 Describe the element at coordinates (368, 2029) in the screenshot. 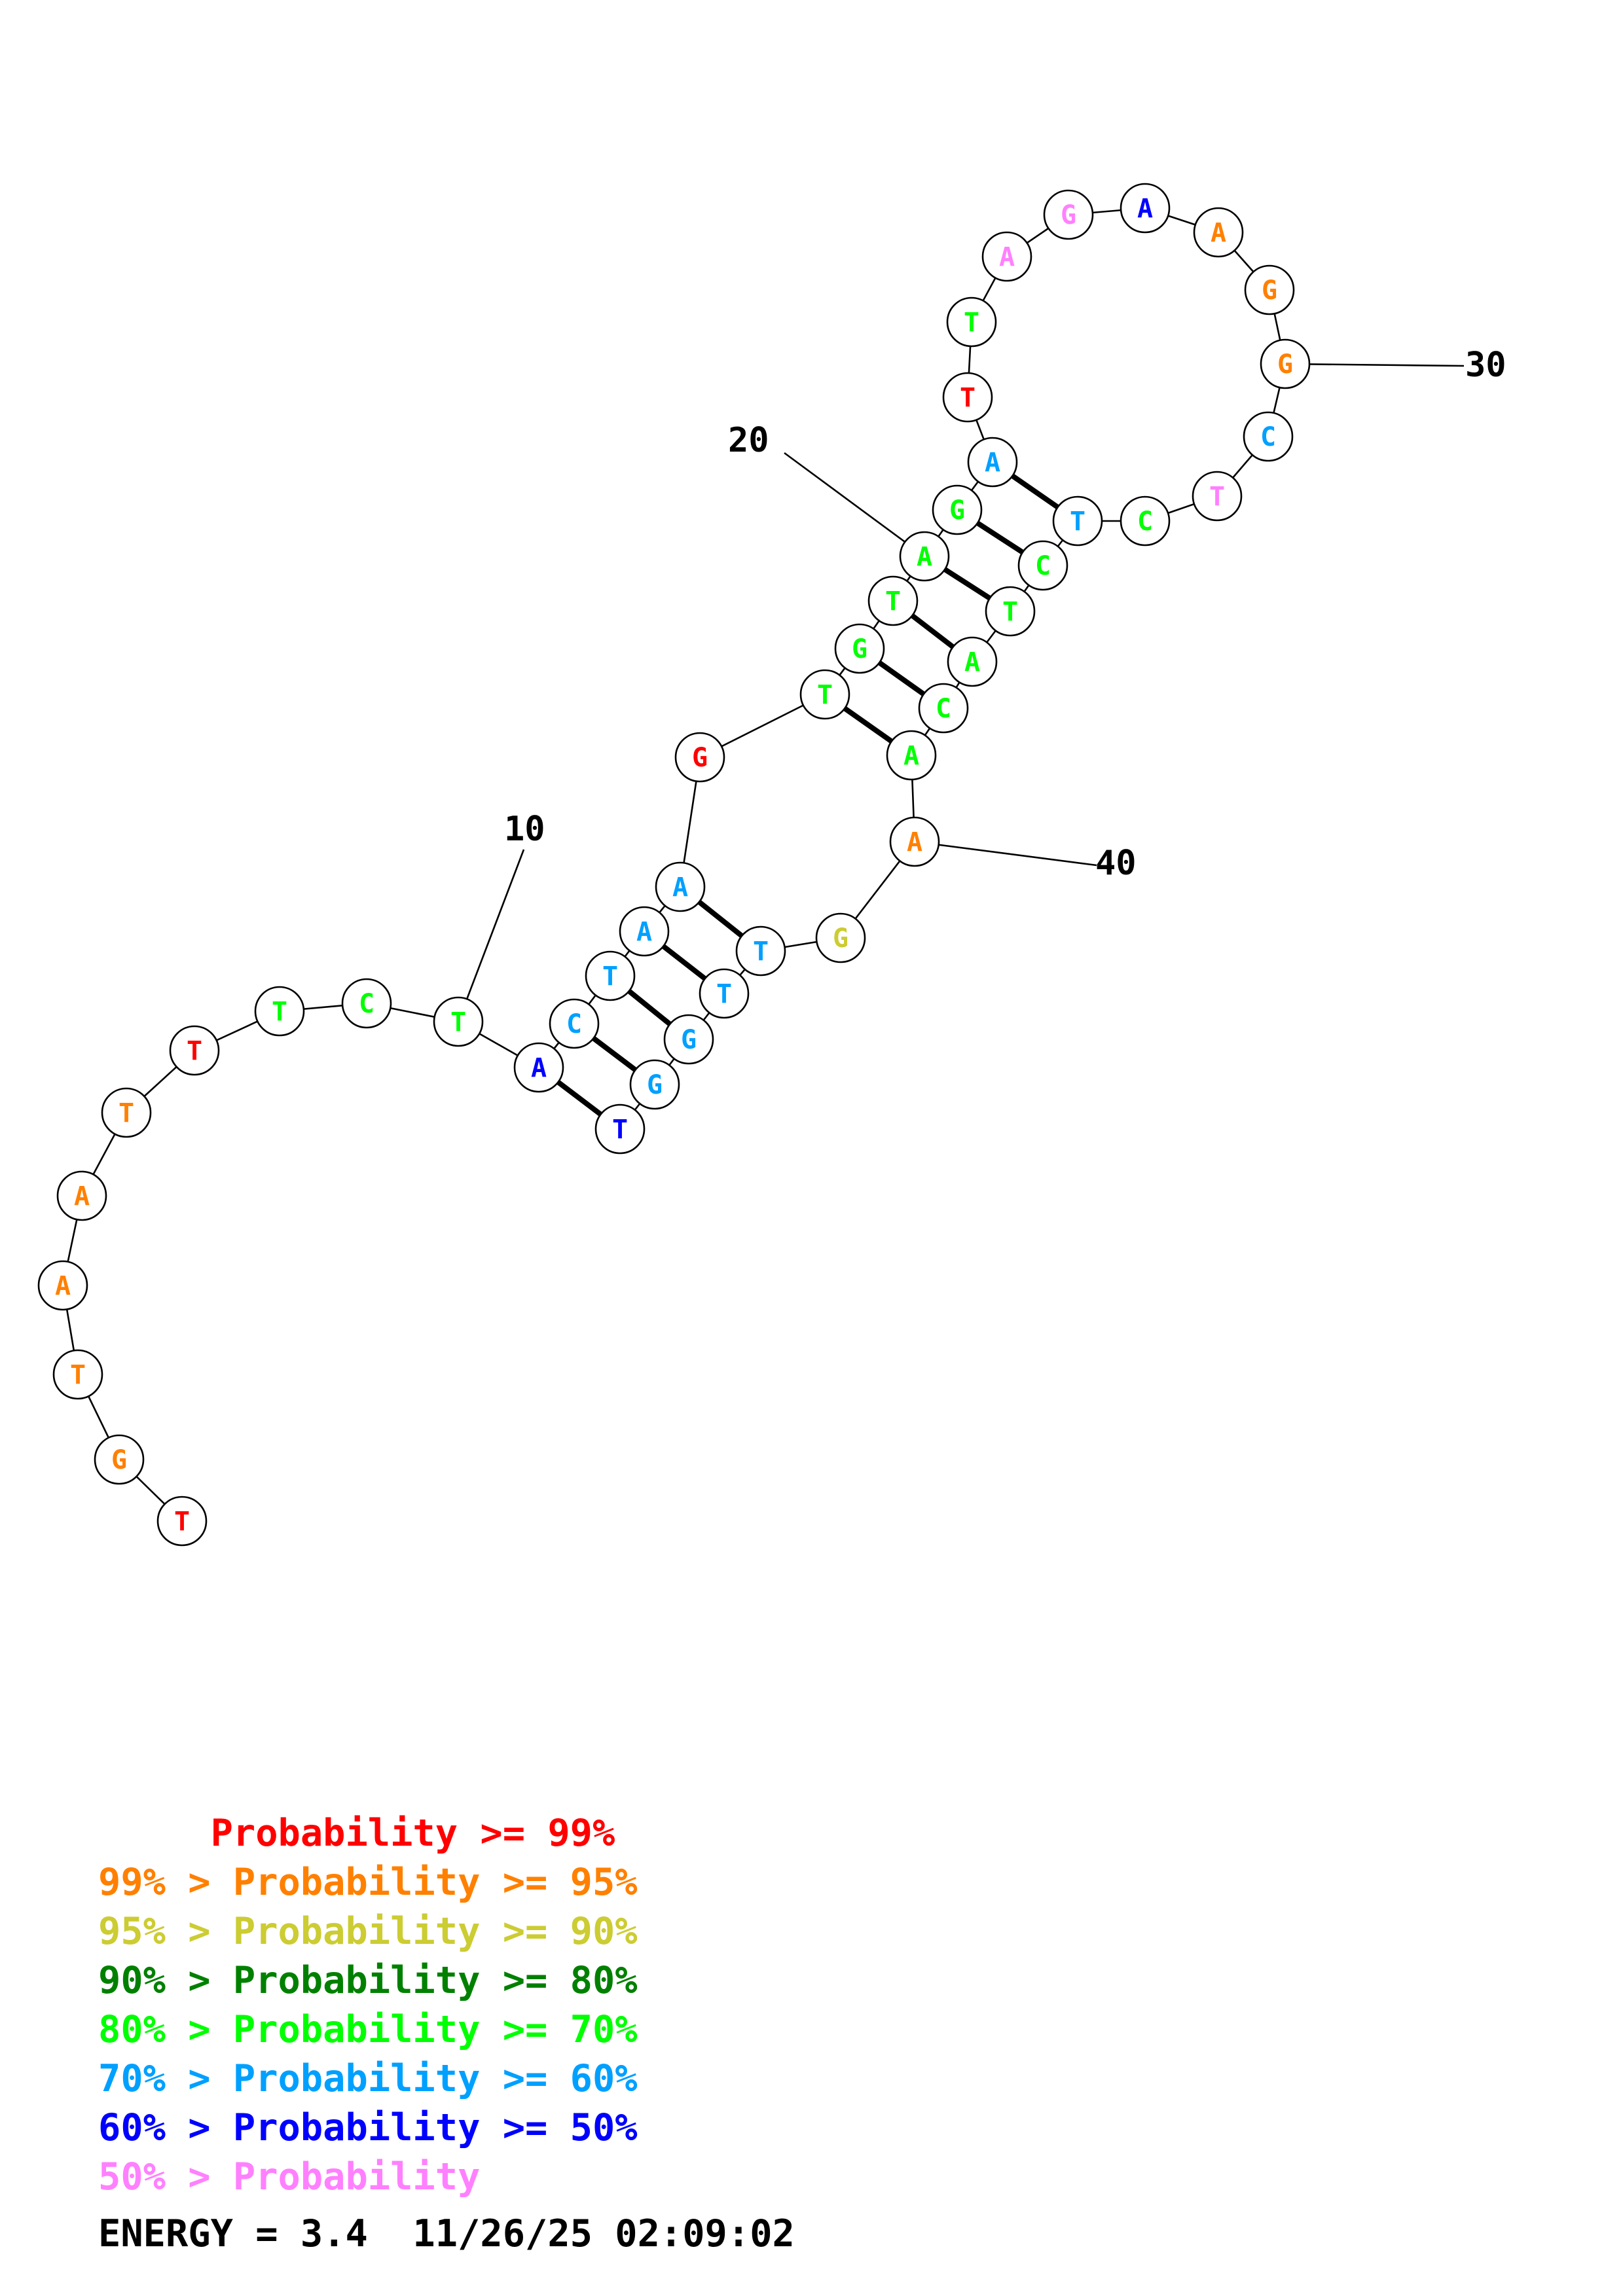

I see `legend-entry: 80% > Probability >= 70%` at that location.